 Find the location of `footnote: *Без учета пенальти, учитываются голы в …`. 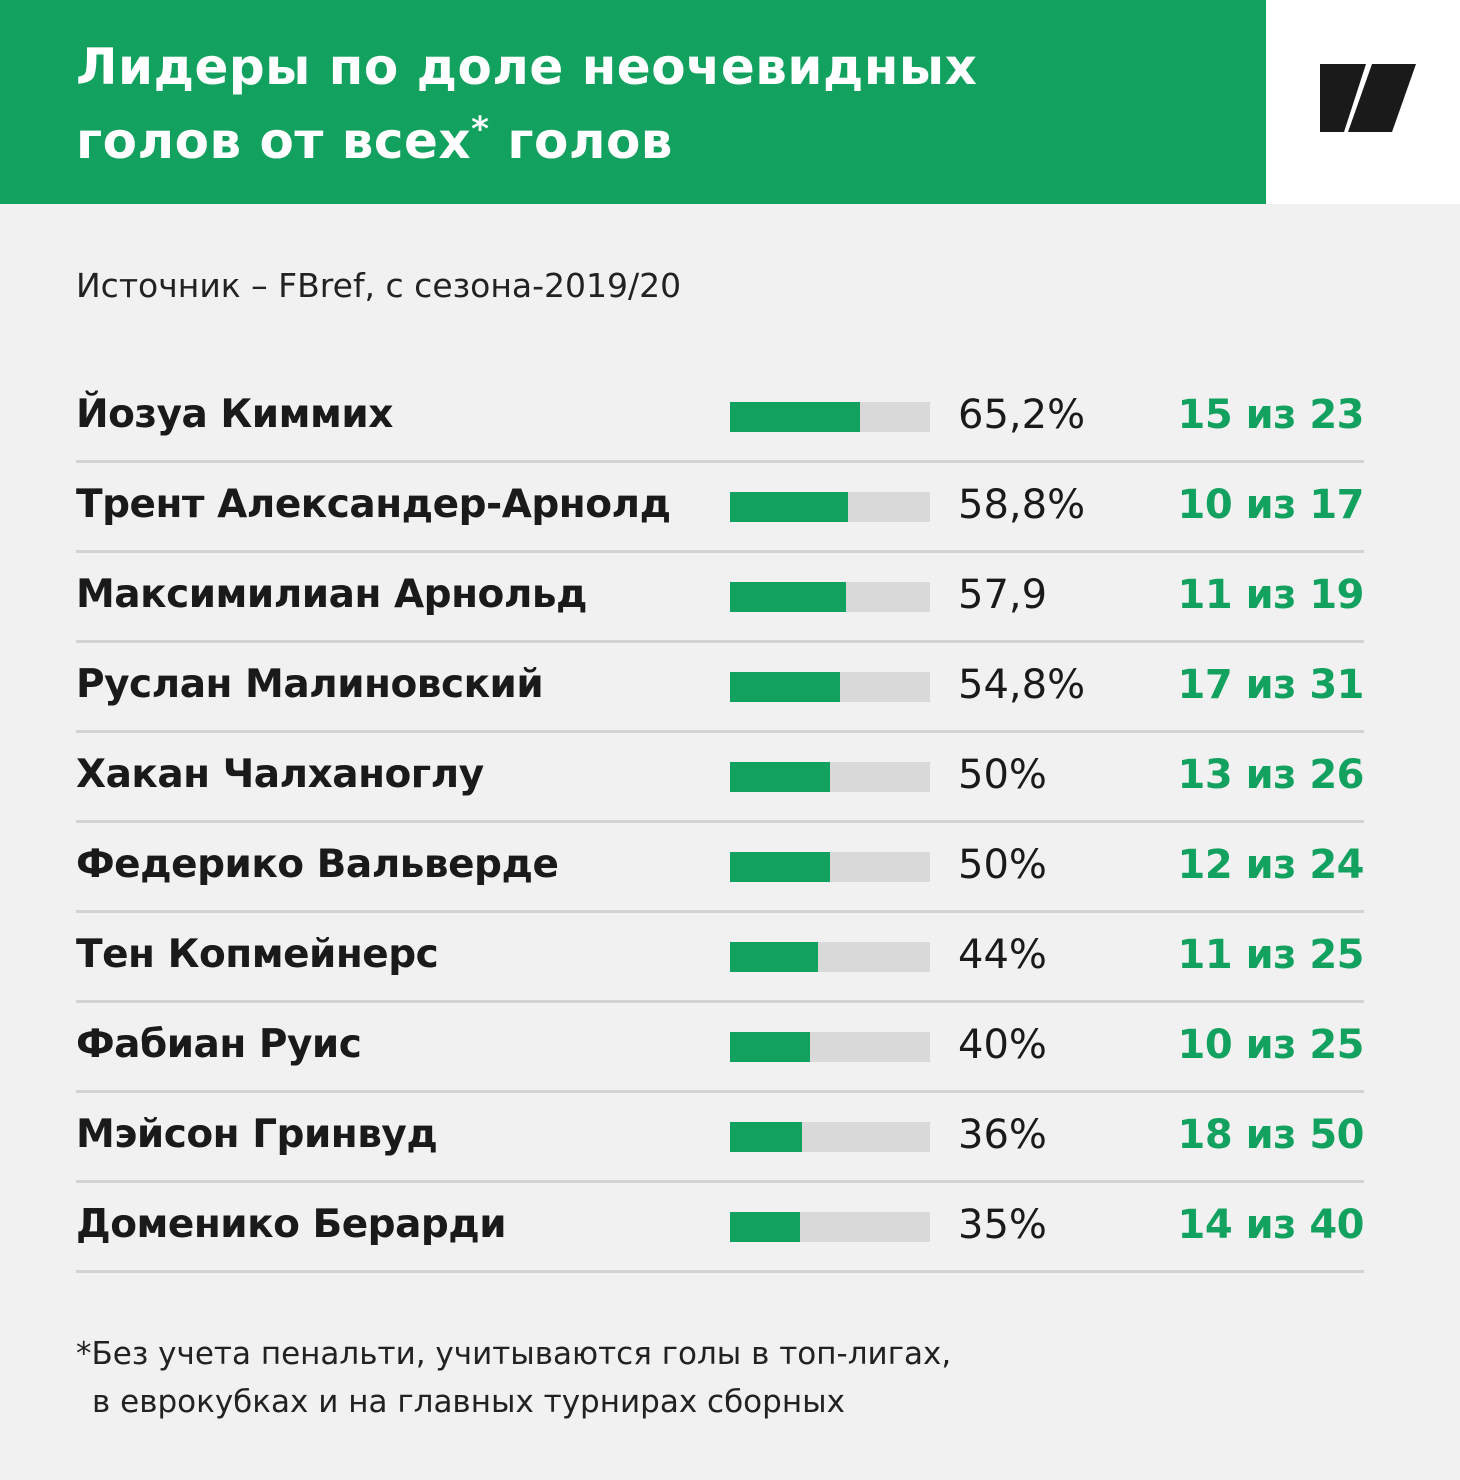

footnote: *Без учета пенальти, учитываются голы в … is located at coordinates (513, 1378).